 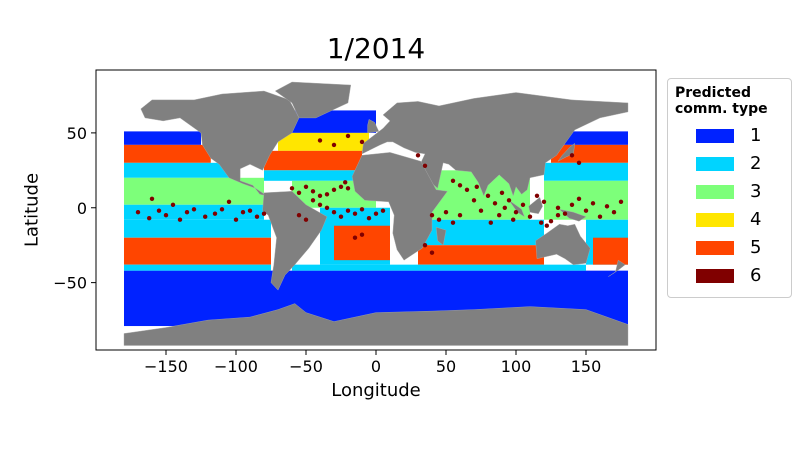 What do you see at coordinates (376, 48) in the screenshot?
I see `map-title: 1/2014` at bounding box center [376, 48].